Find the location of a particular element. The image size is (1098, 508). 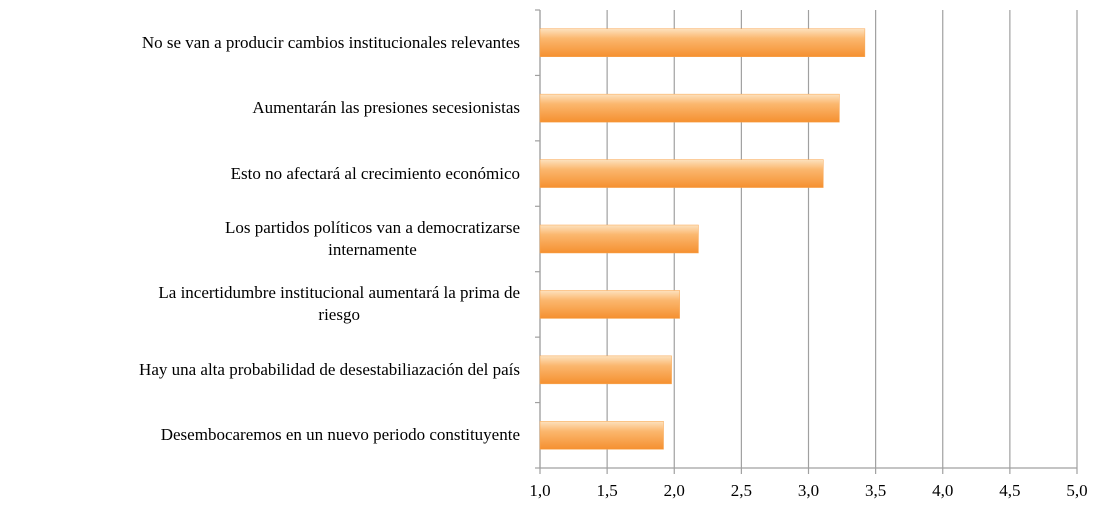

x-tick-label: 4,5 is located at coordinates (1009, 490).